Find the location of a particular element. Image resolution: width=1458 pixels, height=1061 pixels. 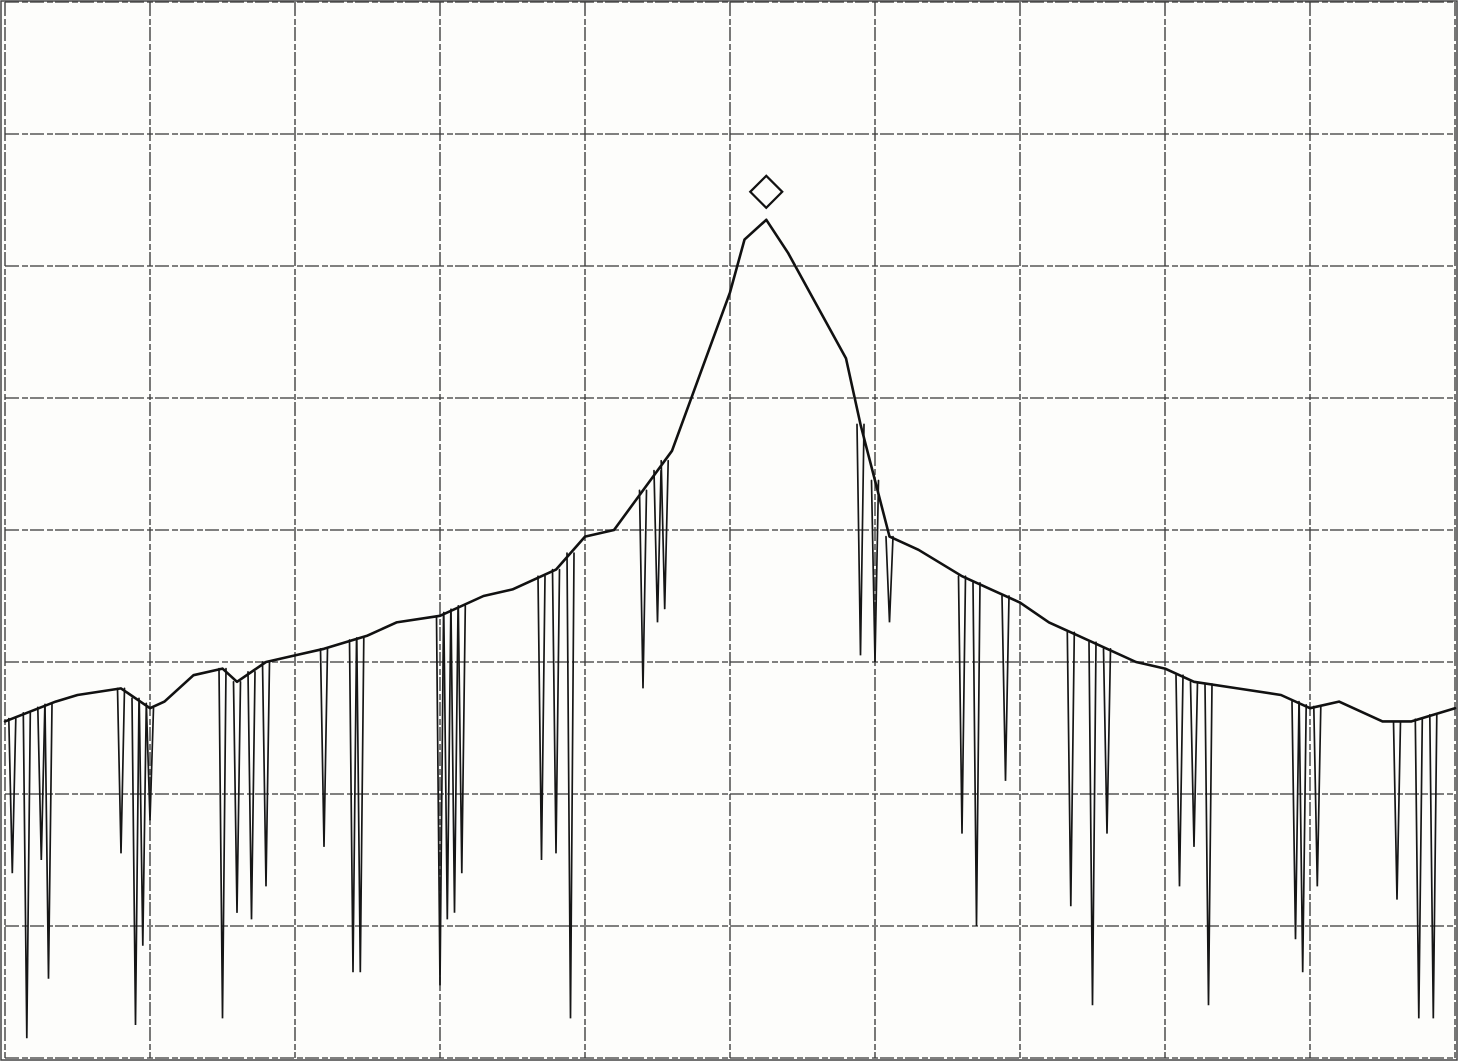

peak-marker-group is located at coordinates (766, 192).